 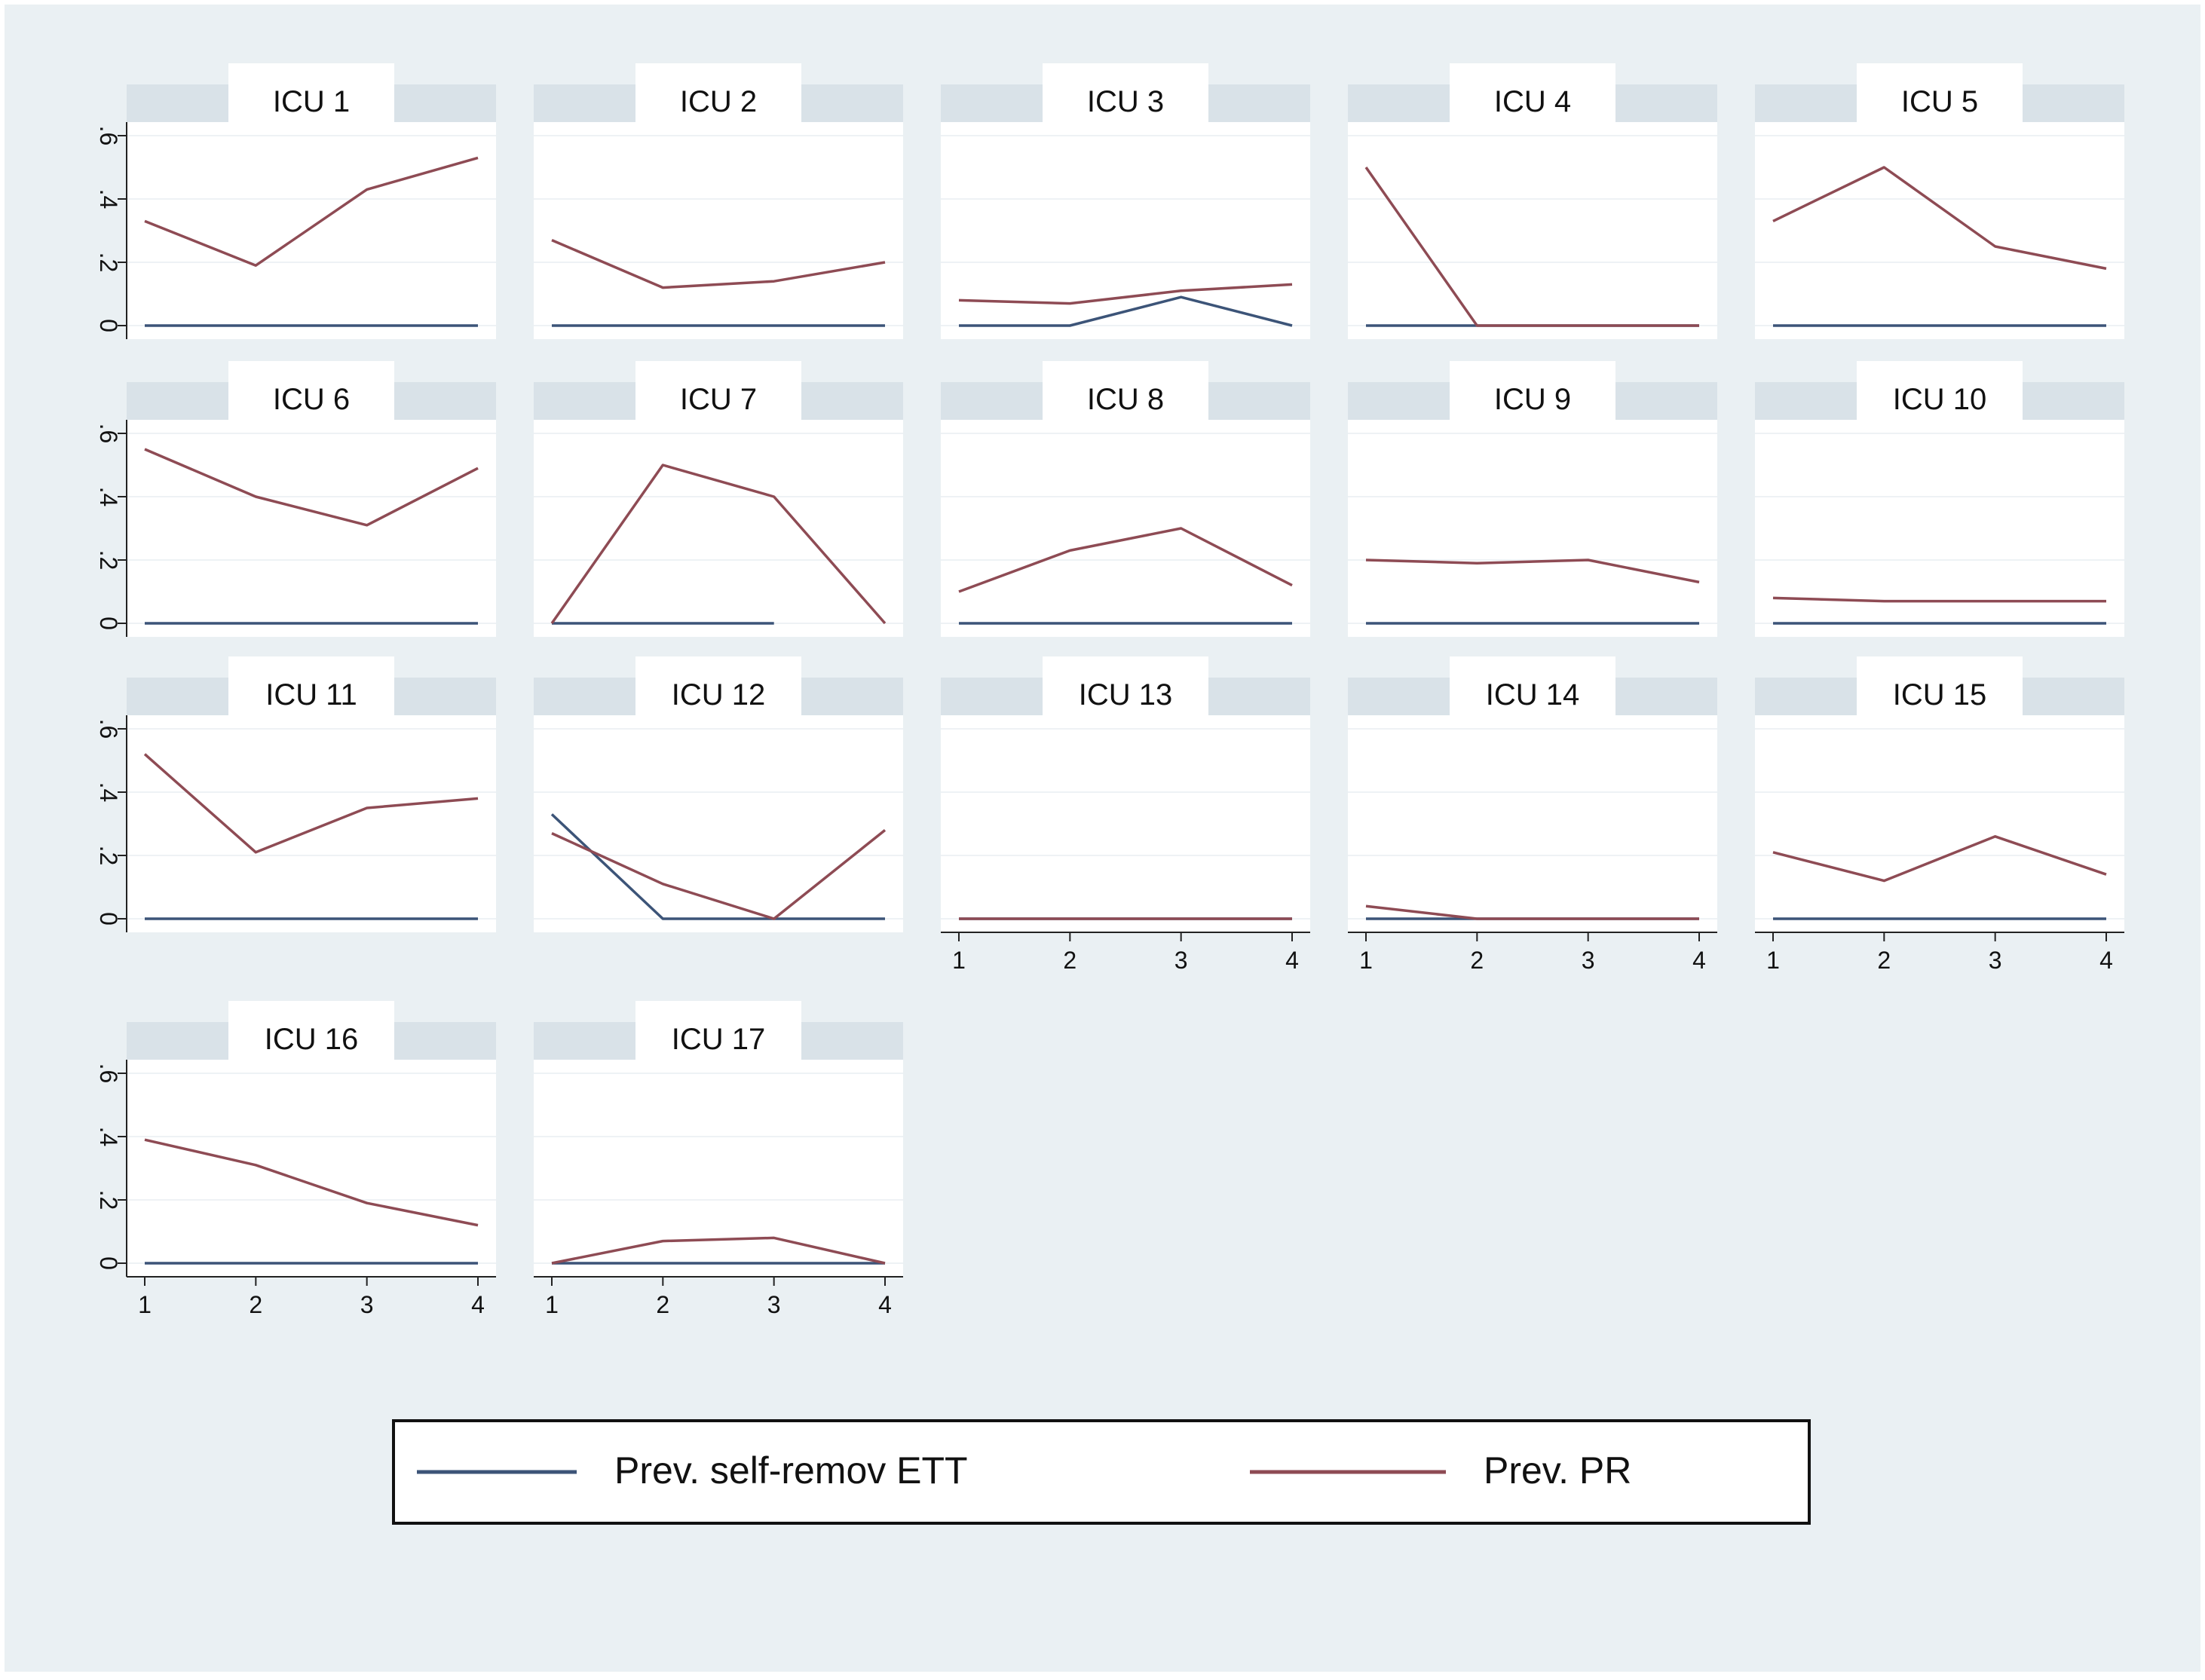 I want to click on panel-title: ICU 13, so click(x=1126, y=694).